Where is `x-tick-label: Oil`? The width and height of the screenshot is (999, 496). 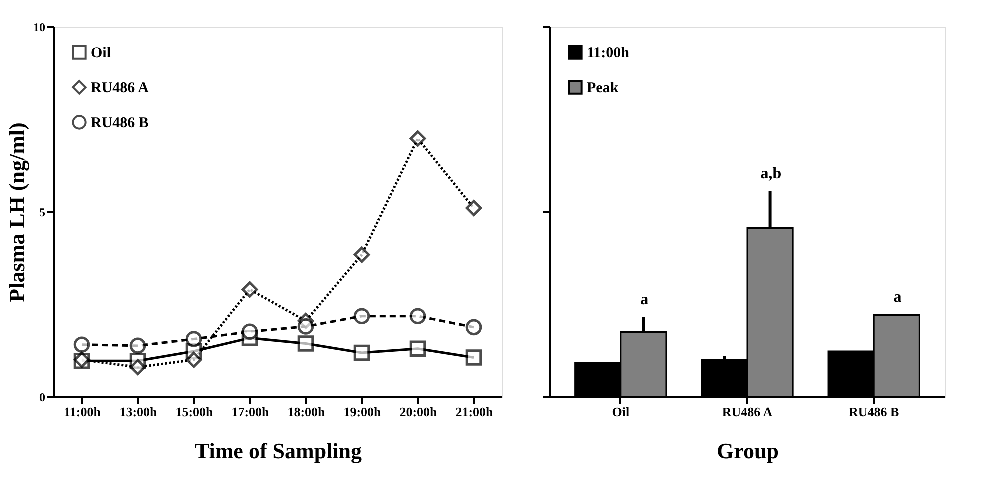
x-tick-label: Oil is located at coordinates (621, 412).